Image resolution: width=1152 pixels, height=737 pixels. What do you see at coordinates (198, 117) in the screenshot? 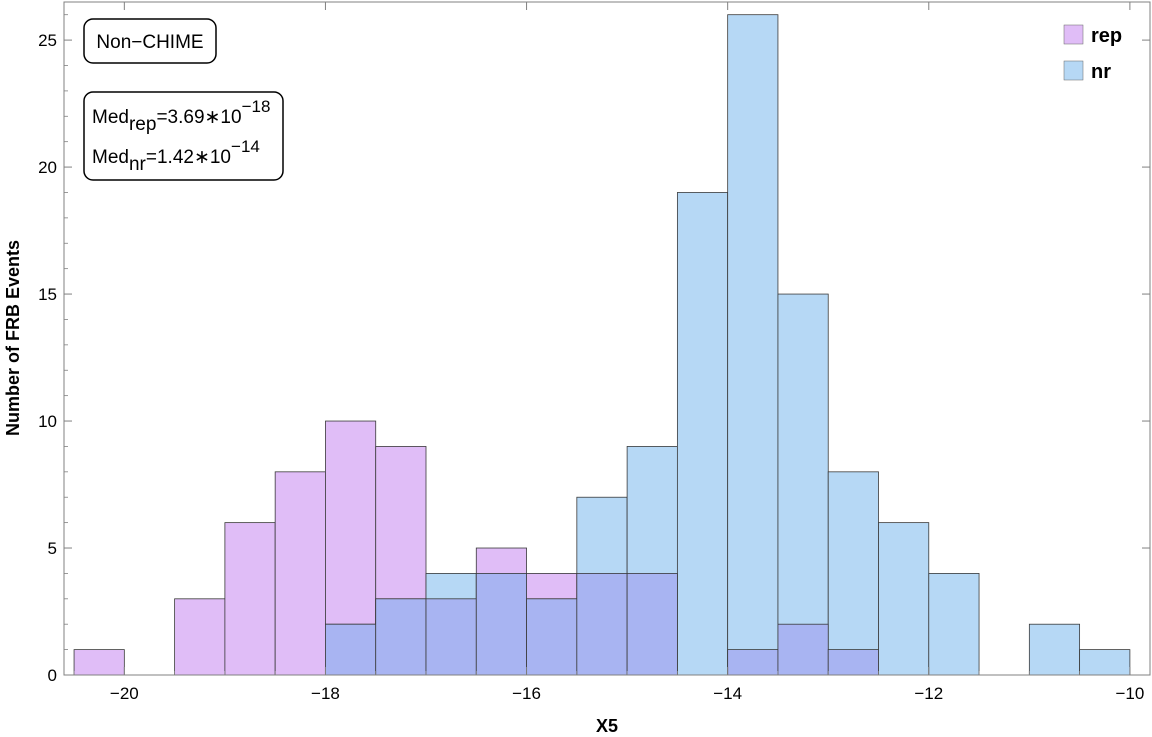
I see `median-rep-value: =3.69∗10` at bounding box center [198, 117].